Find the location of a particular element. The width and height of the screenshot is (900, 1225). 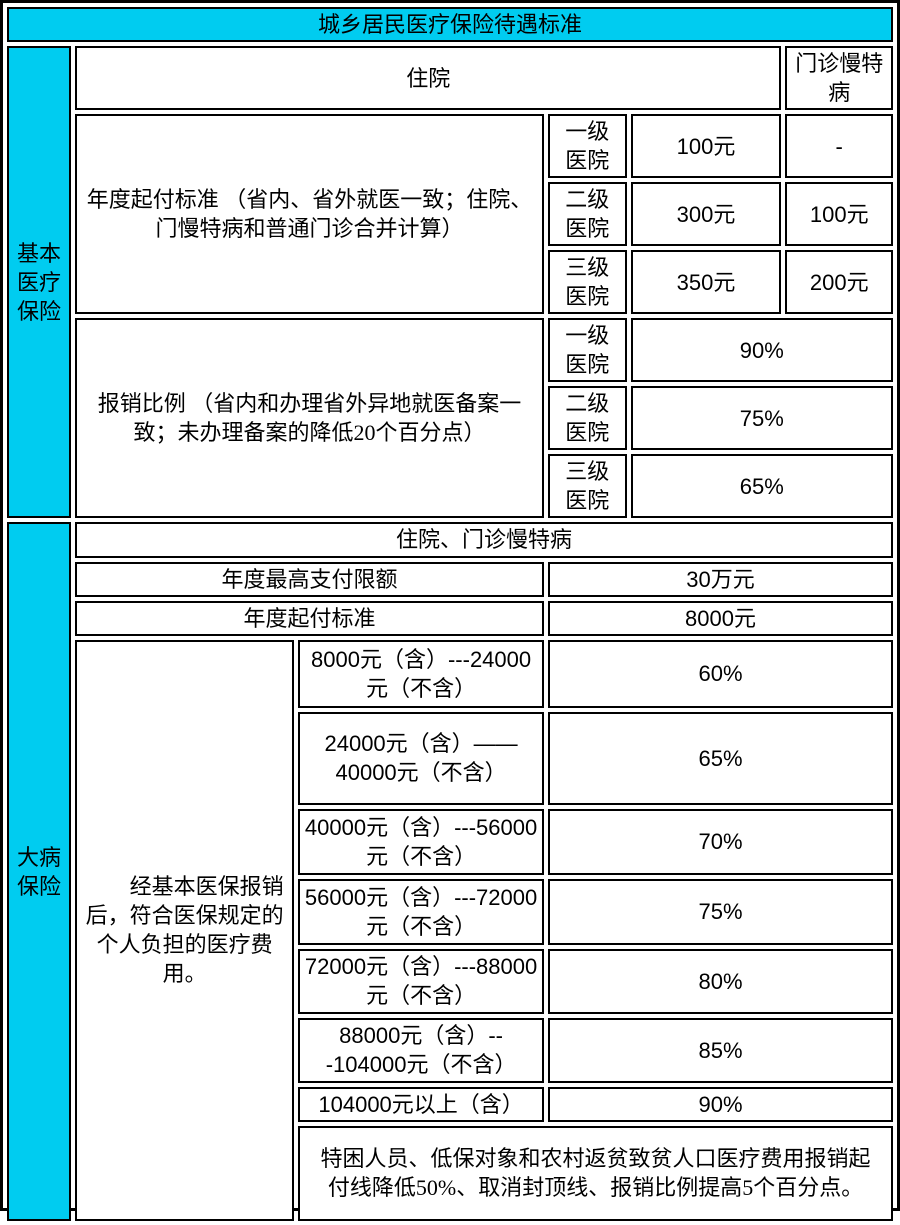

tier-range-3: 40000元（含）---56000元（不含） is located at coordinates (421, 841).